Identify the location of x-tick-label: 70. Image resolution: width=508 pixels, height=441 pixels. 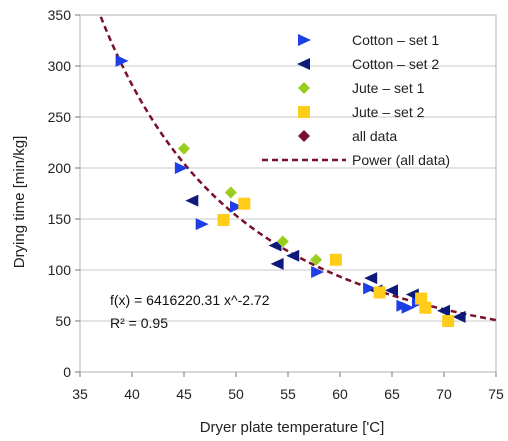
(444, 394).